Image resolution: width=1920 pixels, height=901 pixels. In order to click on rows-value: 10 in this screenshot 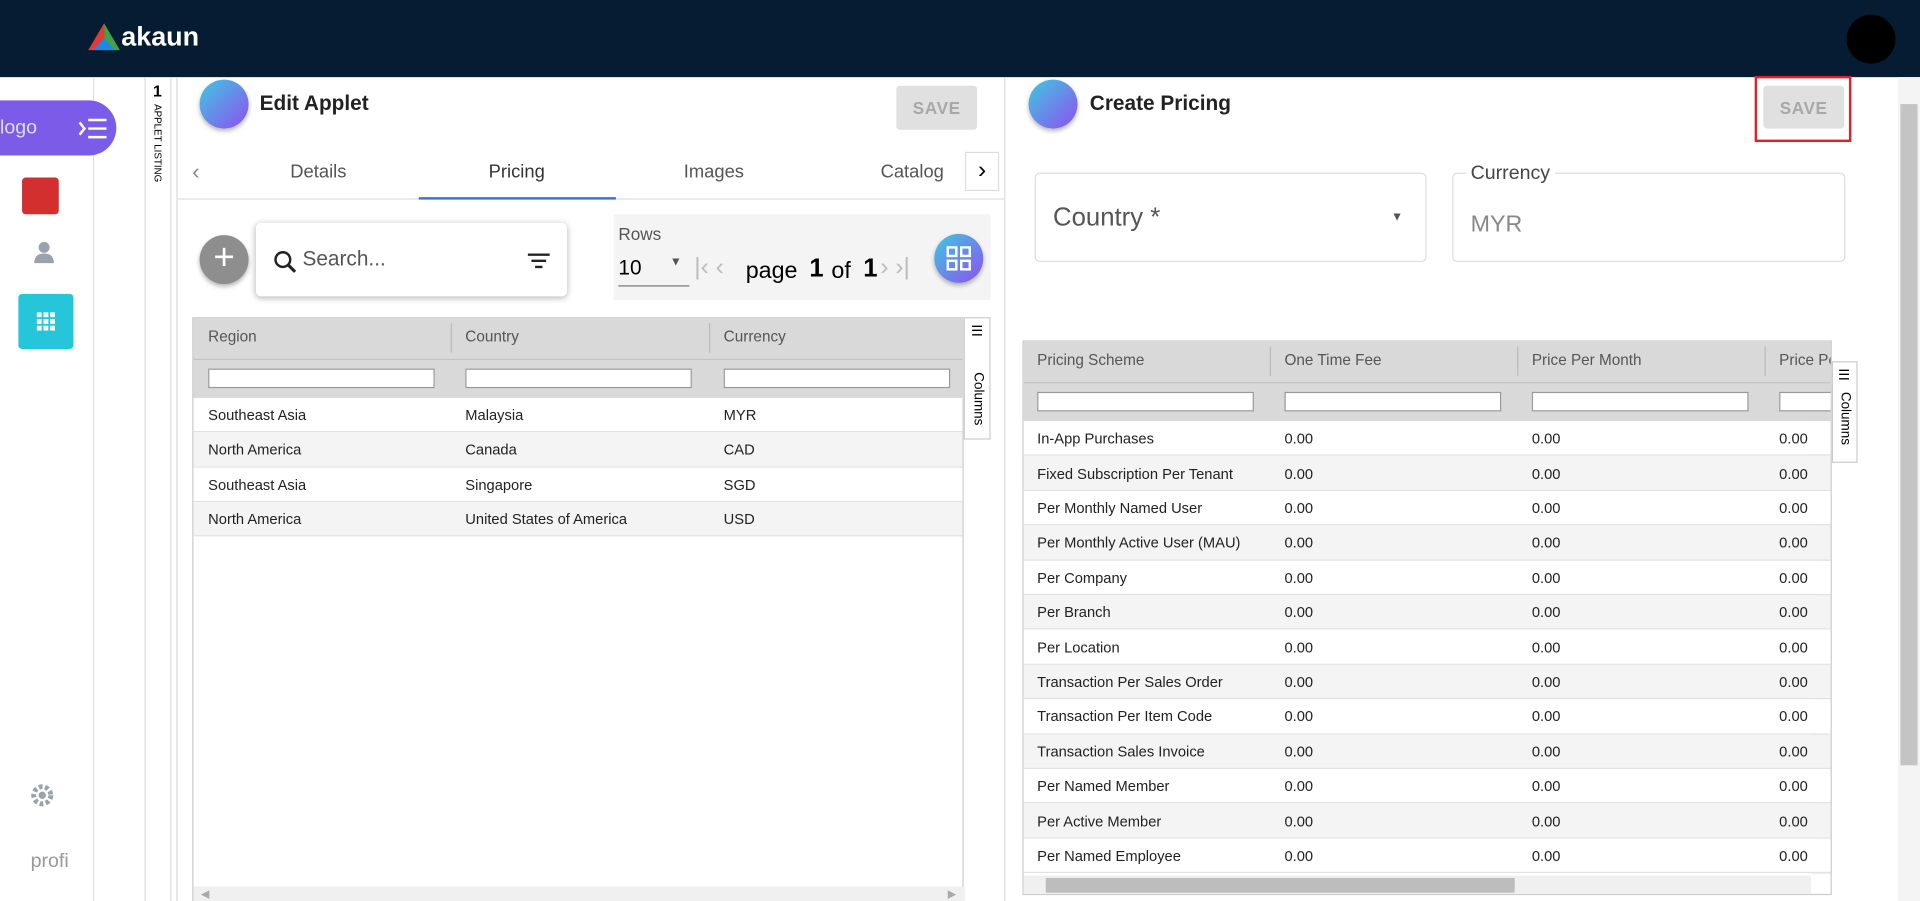, I will do `click(630, 267)`.